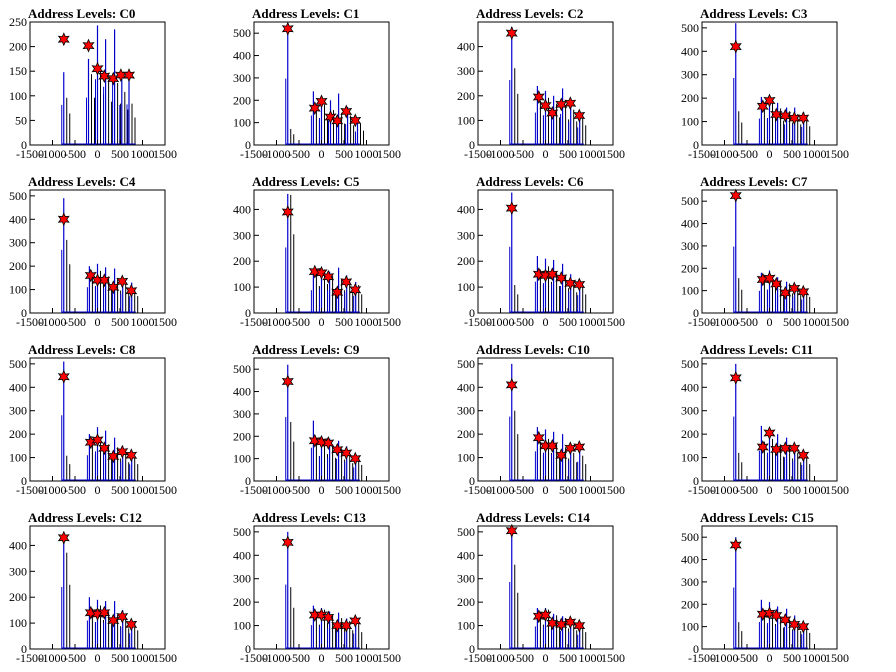 The height and width of the screenshot is (672, 896). I want to click on chart-title: Address Levels: C3, so click(754, 13).